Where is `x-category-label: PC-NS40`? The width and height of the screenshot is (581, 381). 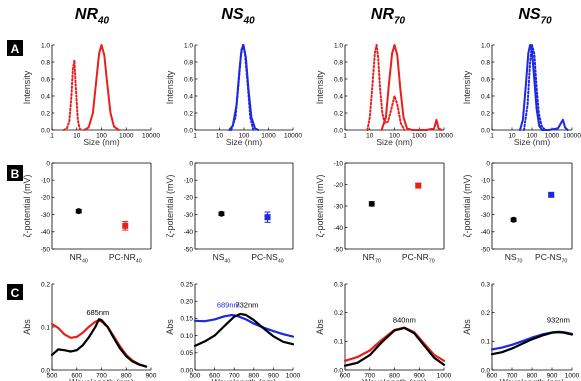
x-category-label: PC-NS40 is located at coordinates (267, 258).